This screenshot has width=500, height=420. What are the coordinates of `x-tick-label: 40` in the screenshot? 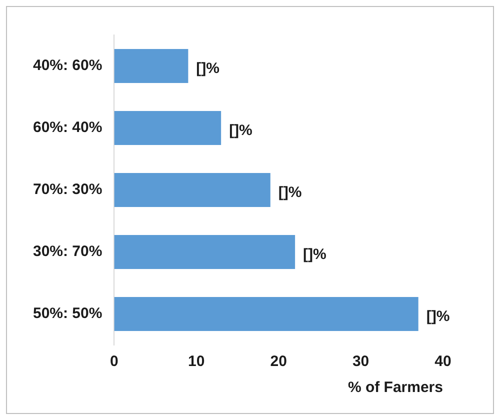 It's located at (443, 361).